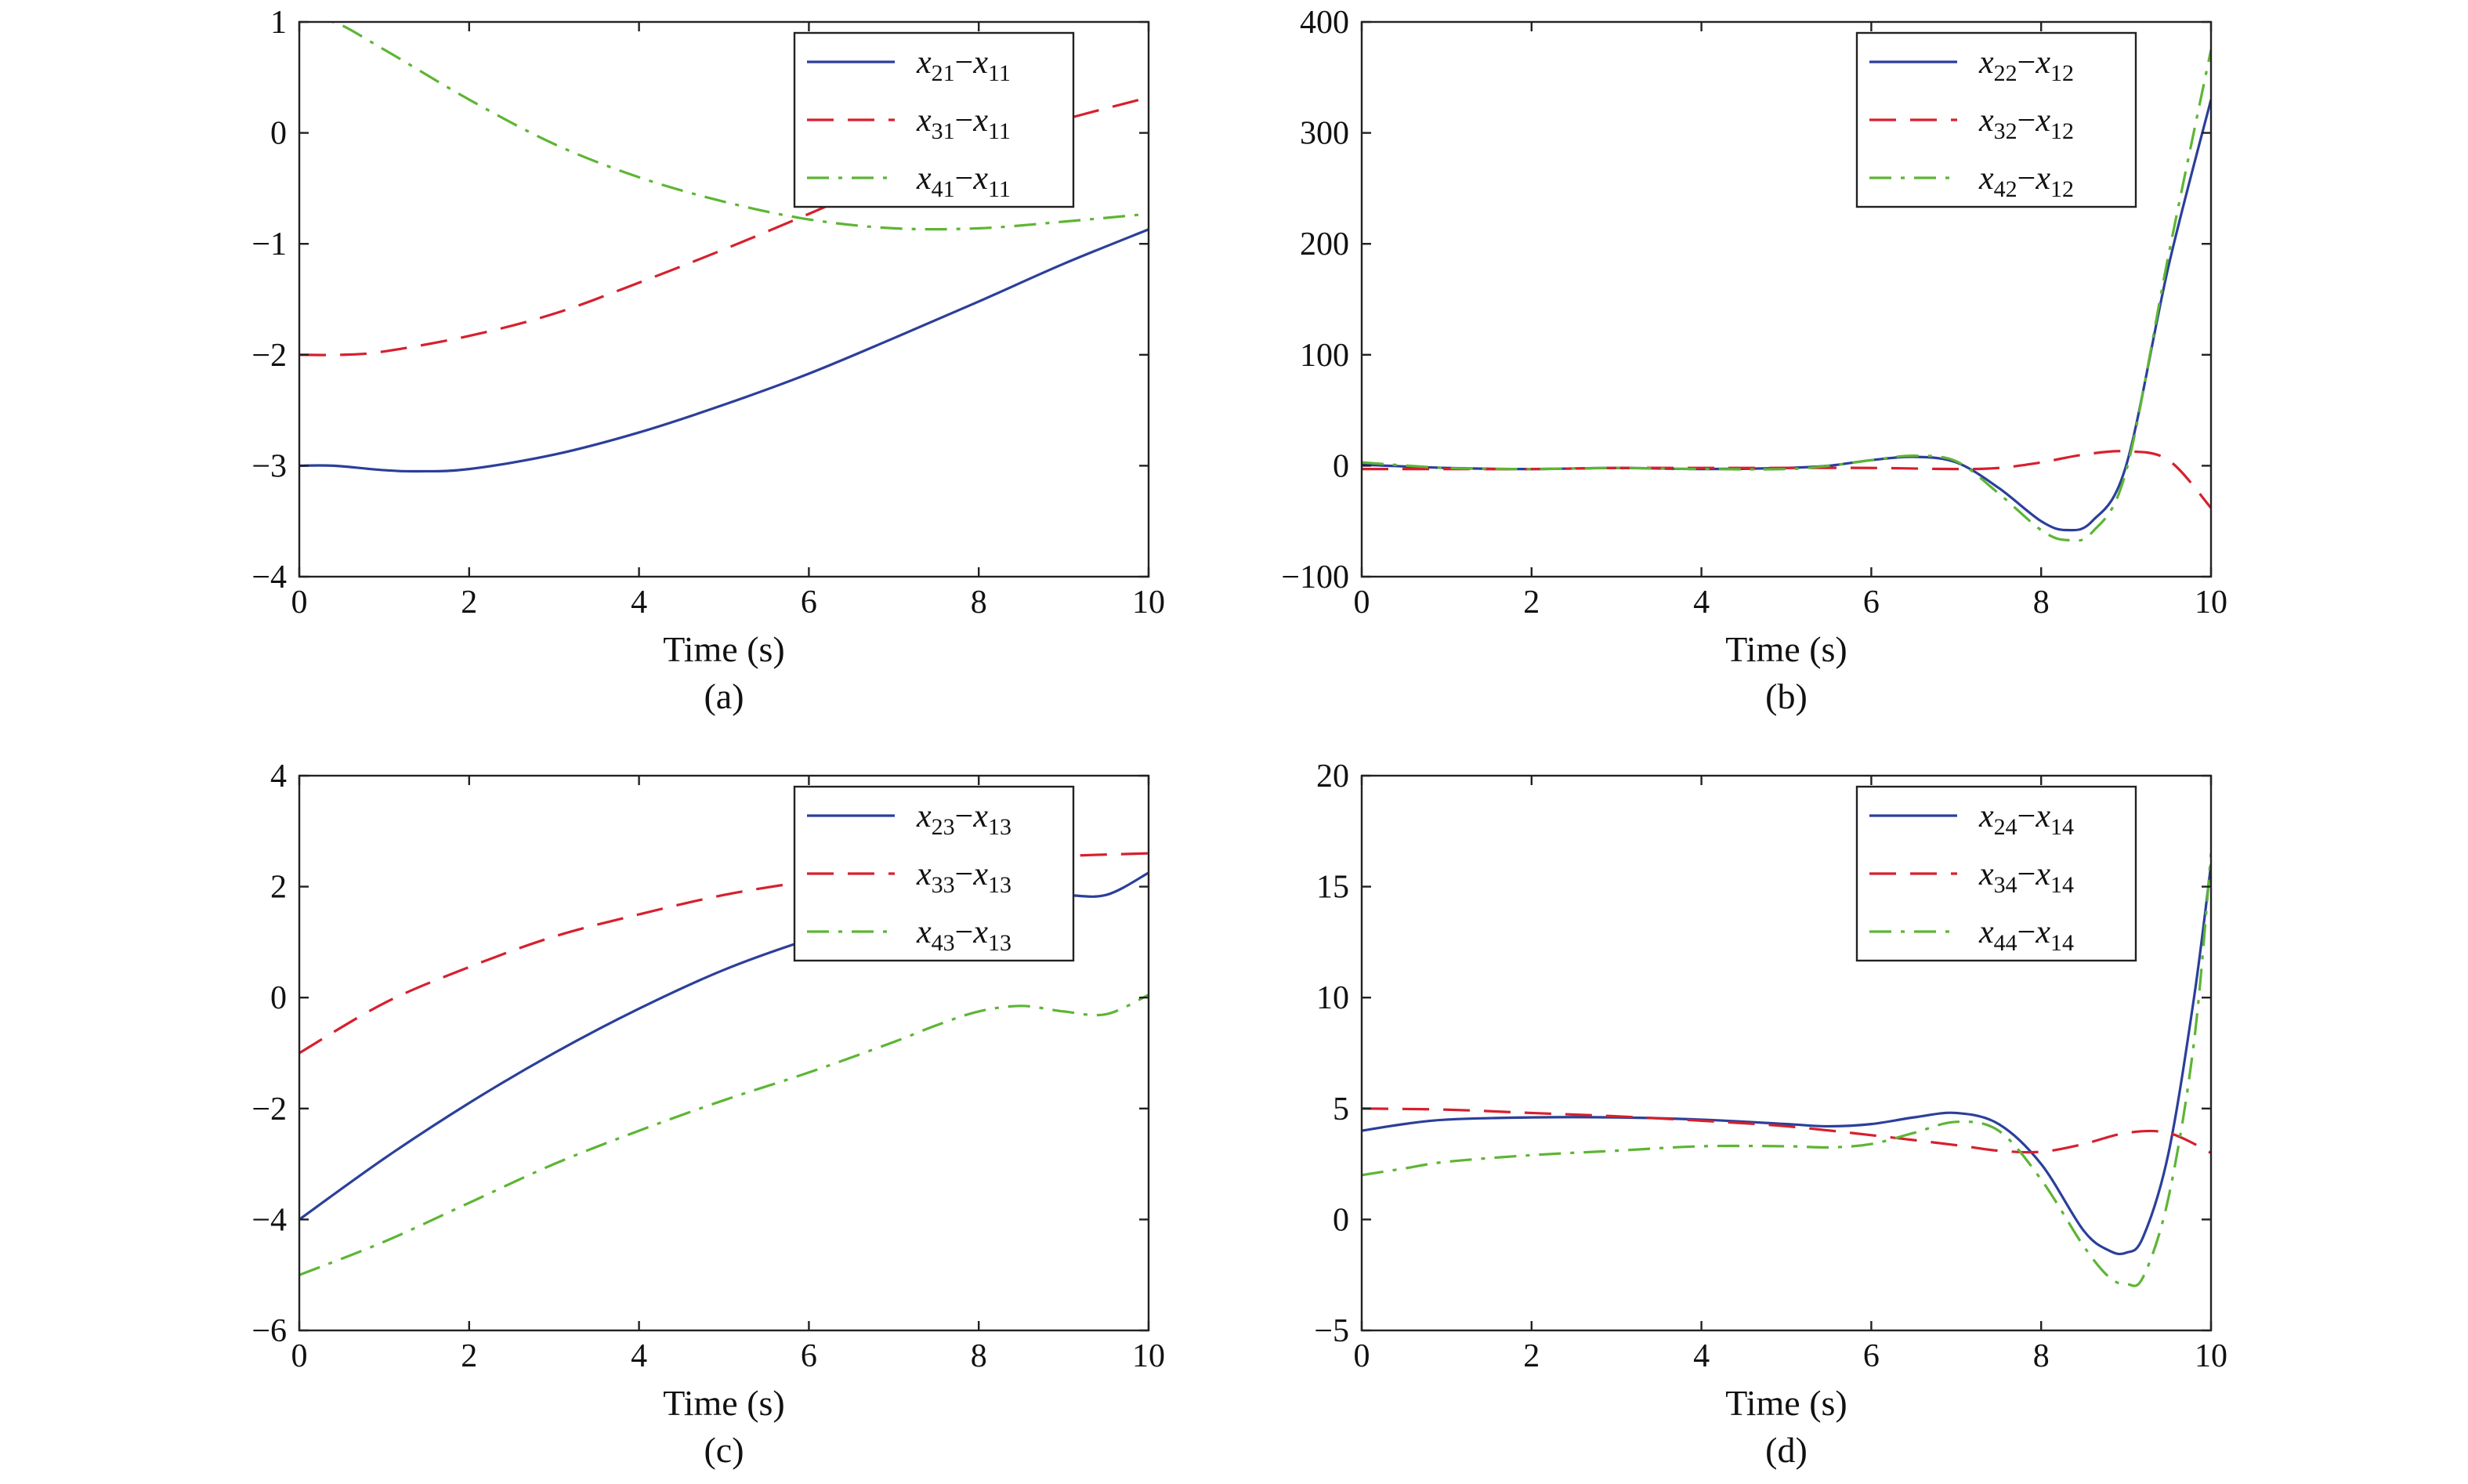  Describe the element at coordinates (943, 131) in the screenshot. I see `legend-subscript: 31` at that location.